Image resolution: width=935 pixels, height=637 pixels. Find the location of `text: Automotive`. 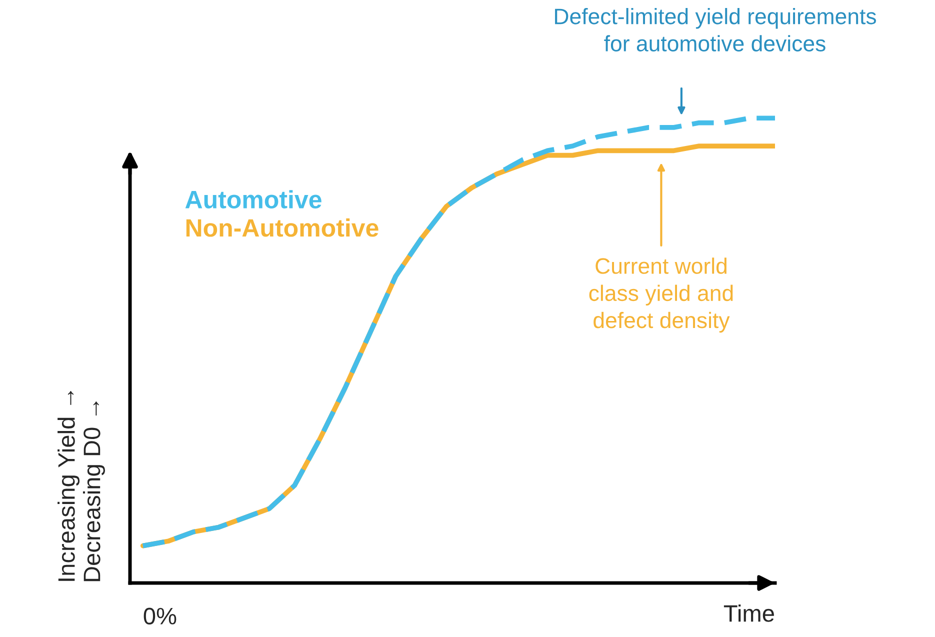

text: Automotive is located at coordinates (253, 199).